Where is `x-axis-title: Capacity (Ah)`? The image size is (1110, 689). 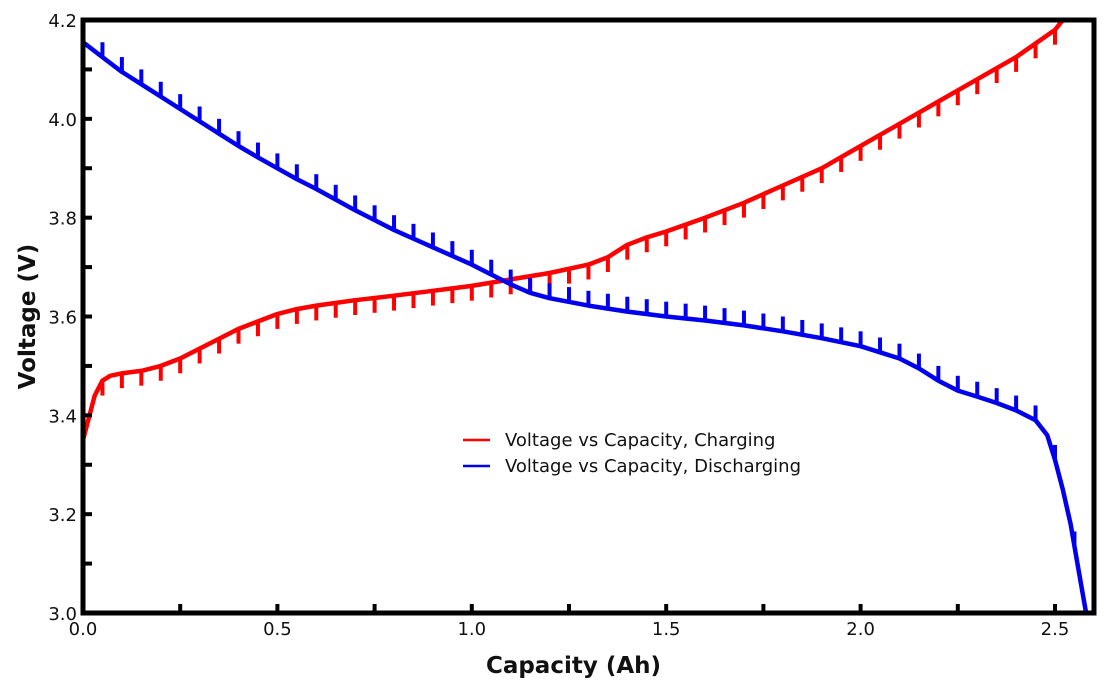
x-axis-title: Capacity (Ah) is located at coordinates (573, 666).